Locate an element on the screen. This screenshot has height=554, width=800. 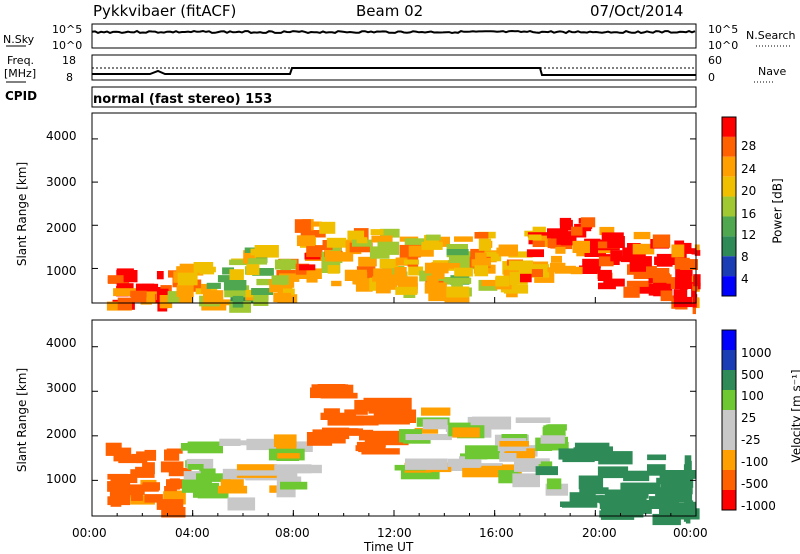
nsky-tick-top: 10^5 is located at coordinates (67, 29).